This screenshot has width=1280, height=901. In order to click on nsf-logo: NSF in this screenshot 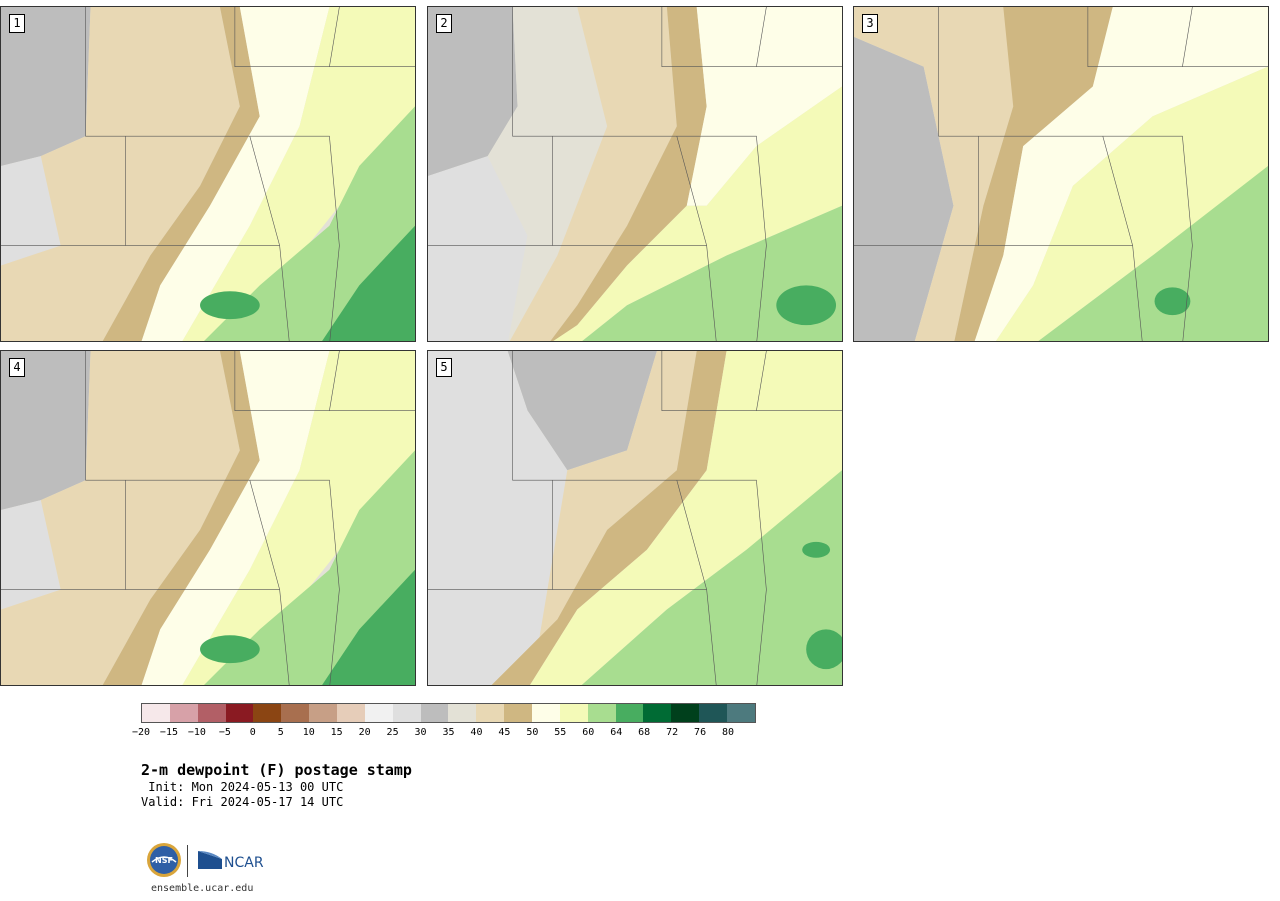, I will do `click(164, 860)`.